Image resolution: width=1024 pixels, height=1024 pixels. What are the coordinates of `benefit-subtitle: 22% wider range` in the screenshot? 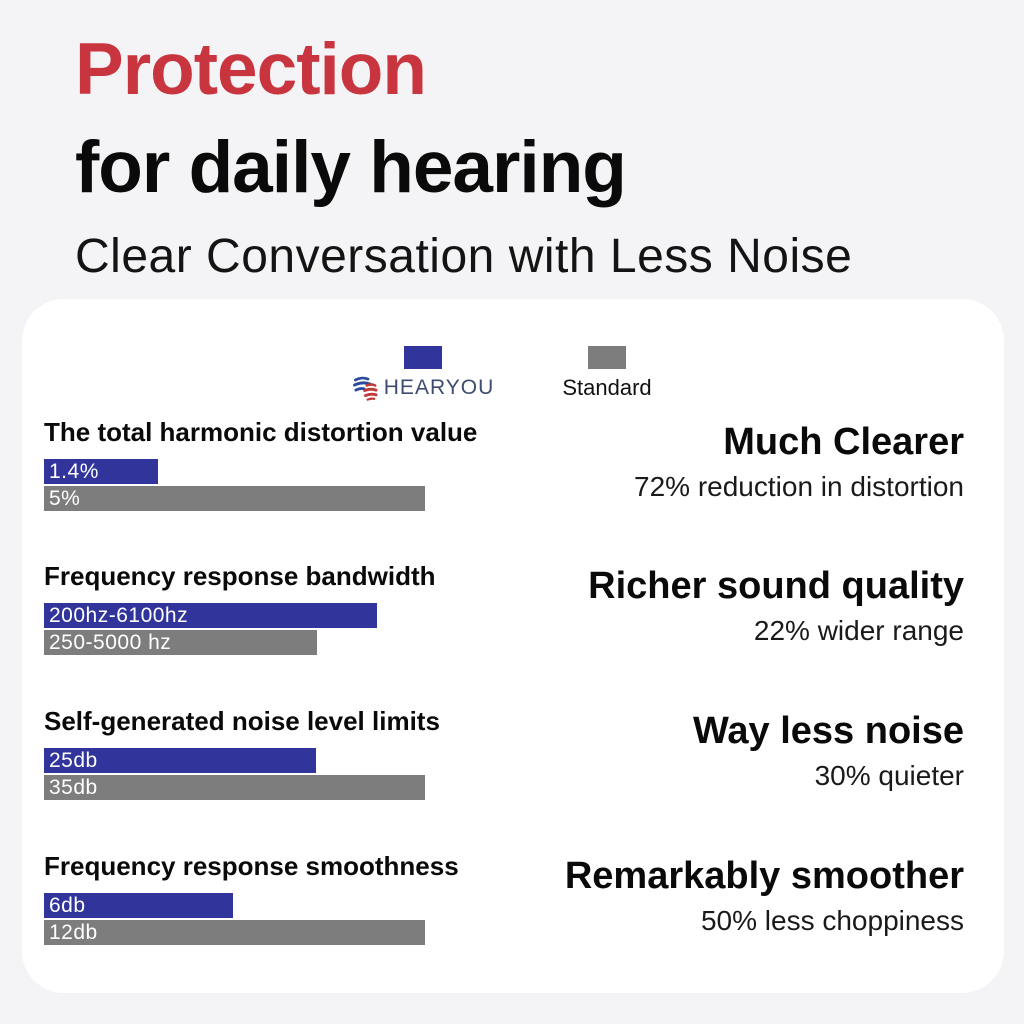 It's located at (858, 630).